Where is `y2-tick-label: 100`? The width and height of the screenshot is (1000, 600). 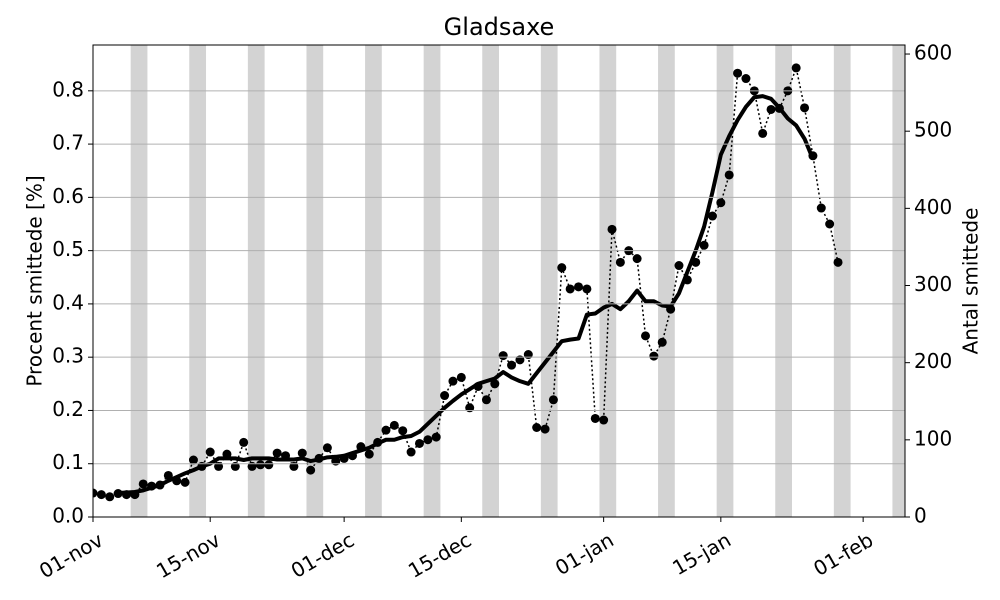 y2-tick-label: 100 is located at coordinates (933, 438).